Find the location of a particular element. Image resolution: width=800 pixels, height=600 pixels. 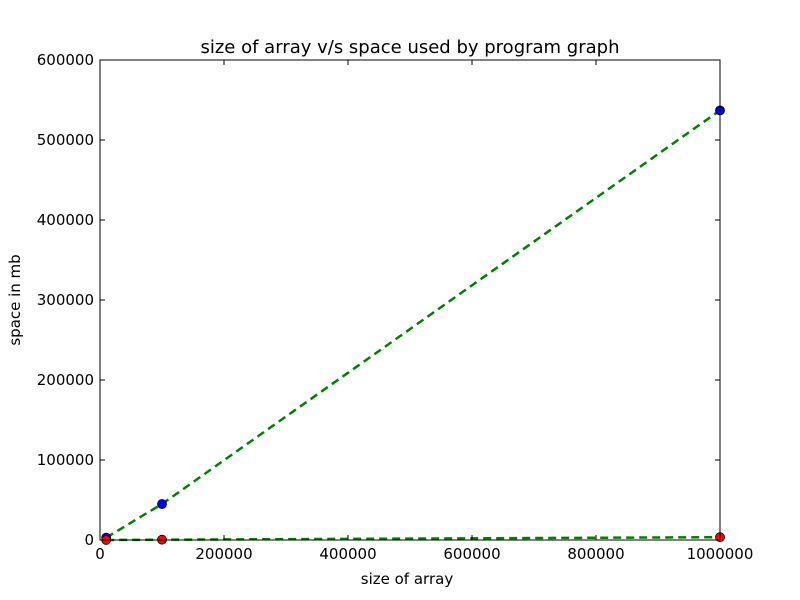

x-tick-label: 1000000 is located at coordinates (720, 554).